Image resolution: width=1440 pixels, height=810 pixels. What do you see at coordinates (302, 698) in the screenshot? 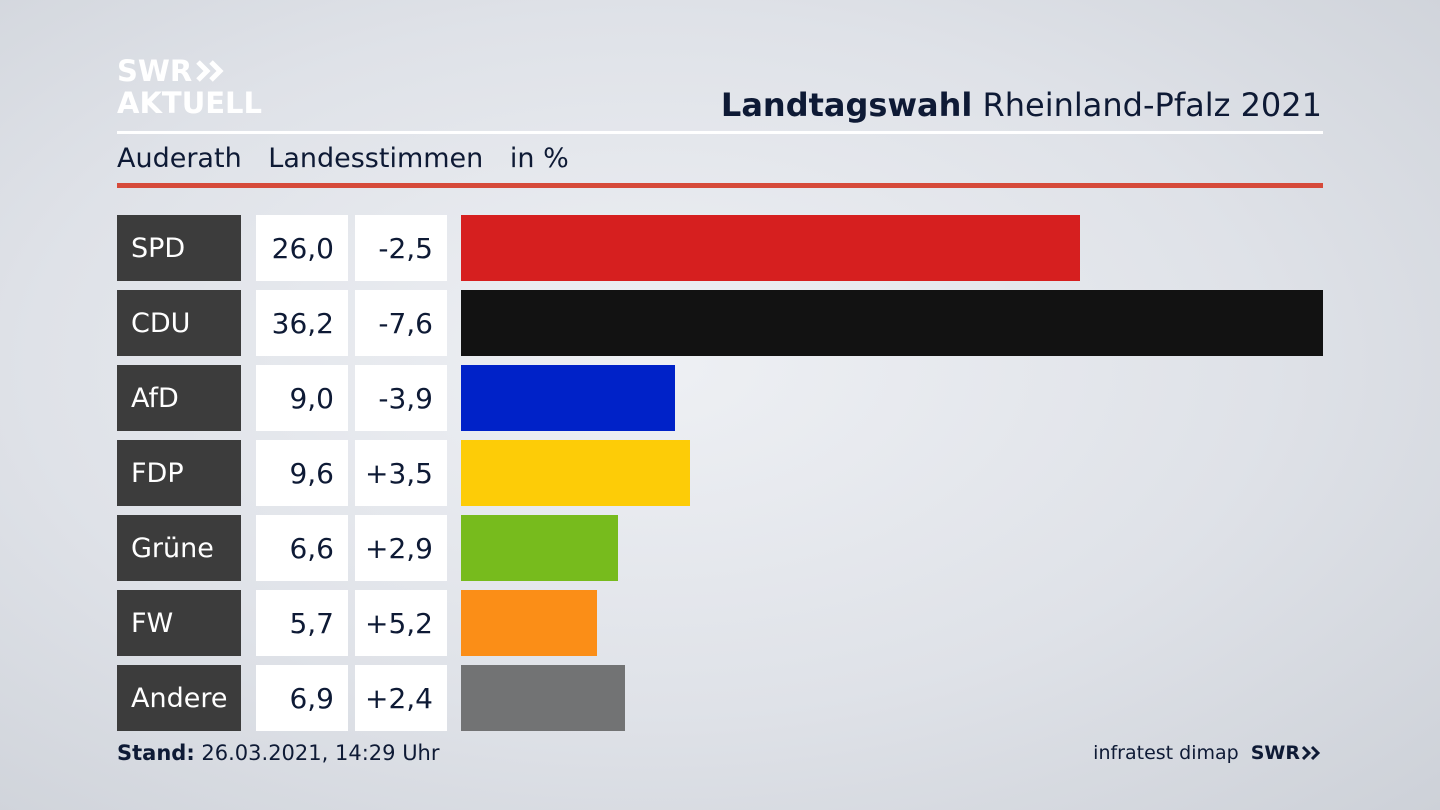
I see `vote-share-label: 6,9` at bounding box center [302, 698].